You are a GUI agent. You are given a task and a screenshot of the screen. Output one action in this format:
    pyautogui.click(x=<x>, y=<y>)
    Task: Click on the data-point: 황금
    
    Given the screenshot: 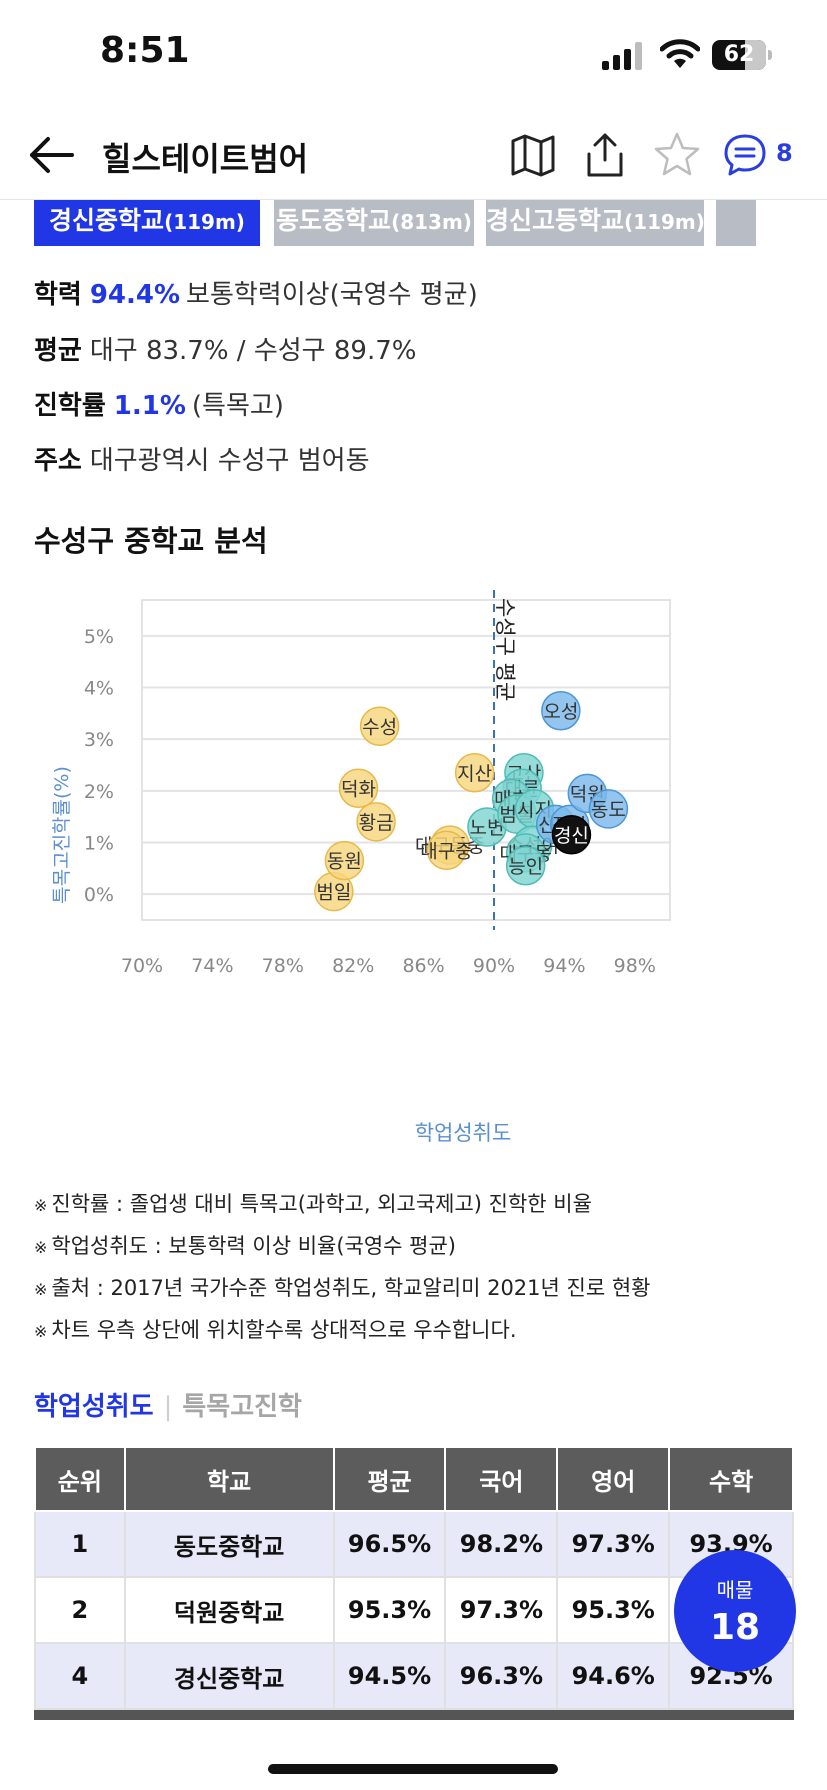 What is the action you would take?
    pyautogui.click(x=376, y=822)
    